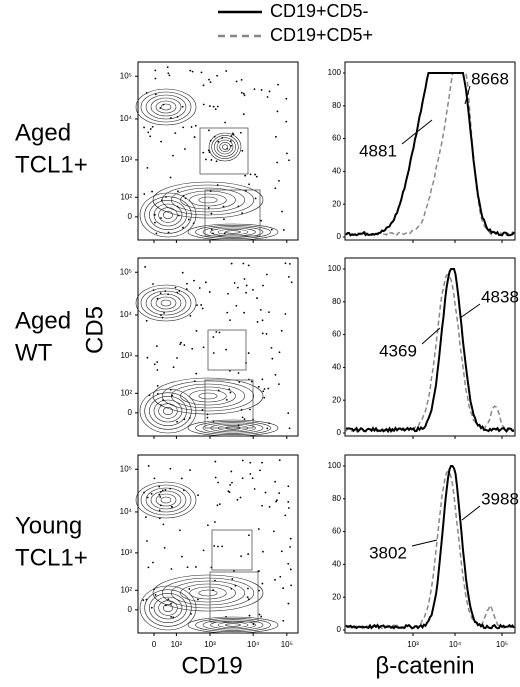 This screenshot has height=687, width=520. What do you see at coordinates (336, 138) in the screenshot?
I see `y-tick-label: 60` at bounding box center [336, 138].